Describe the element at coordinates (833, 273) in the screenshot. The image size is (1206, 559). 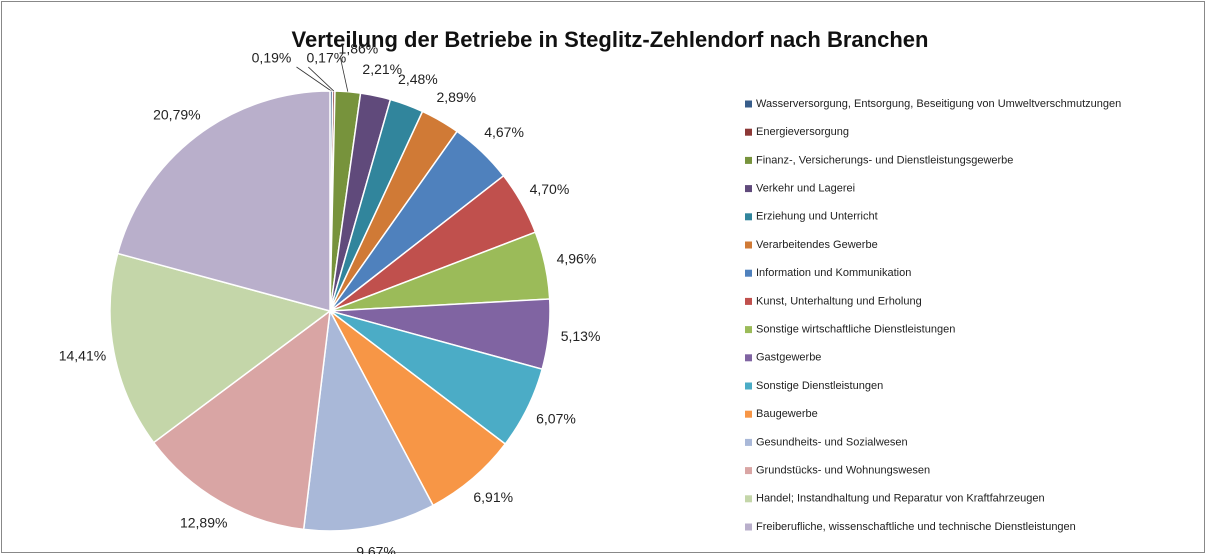
I see `legend-label: Information und Kommunikation` at that location.